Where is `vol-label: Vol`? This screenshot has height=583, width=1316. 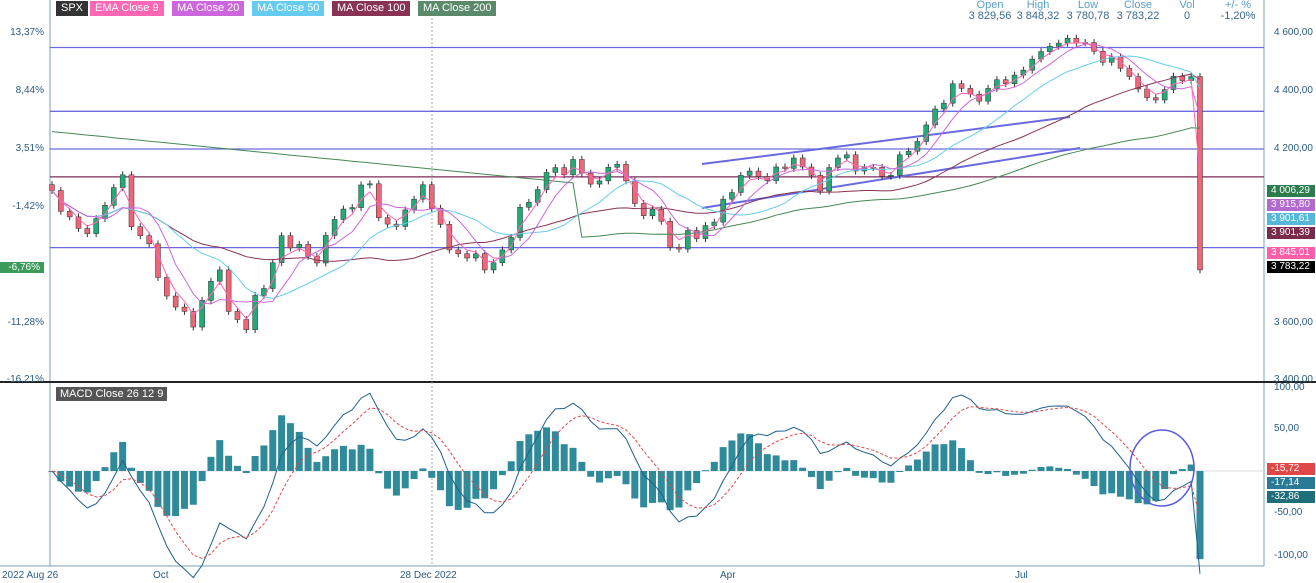 vol-label: Vol is located at coordinates (1187, 5).